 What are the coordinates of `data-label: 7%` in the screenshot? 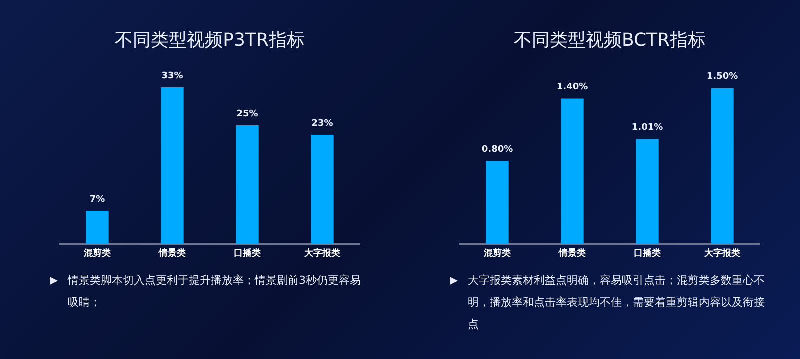 It's located at (98, 199).